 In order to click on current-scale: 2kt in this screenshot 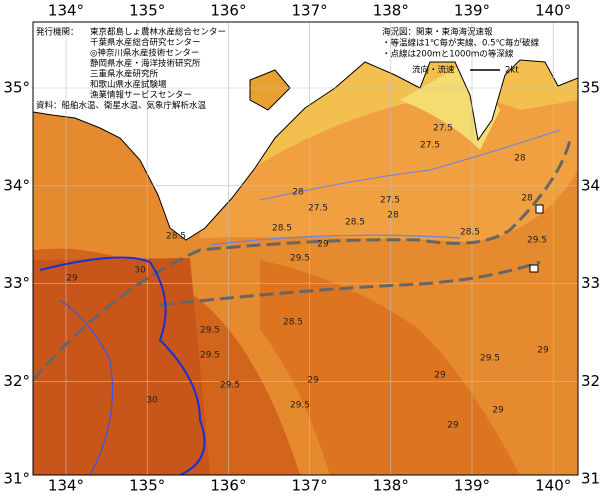, I will do `click(512, 71)`.